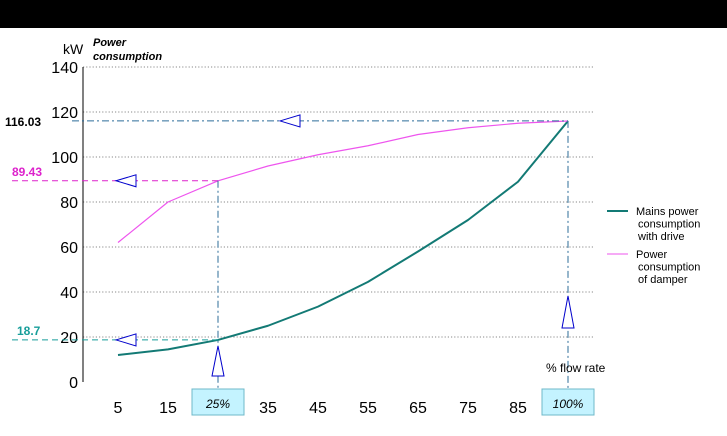 Image resolution: width=727 pixels, height=436 pixels. I want to click on legend-label-0-2: with drive, so click(660, 237).